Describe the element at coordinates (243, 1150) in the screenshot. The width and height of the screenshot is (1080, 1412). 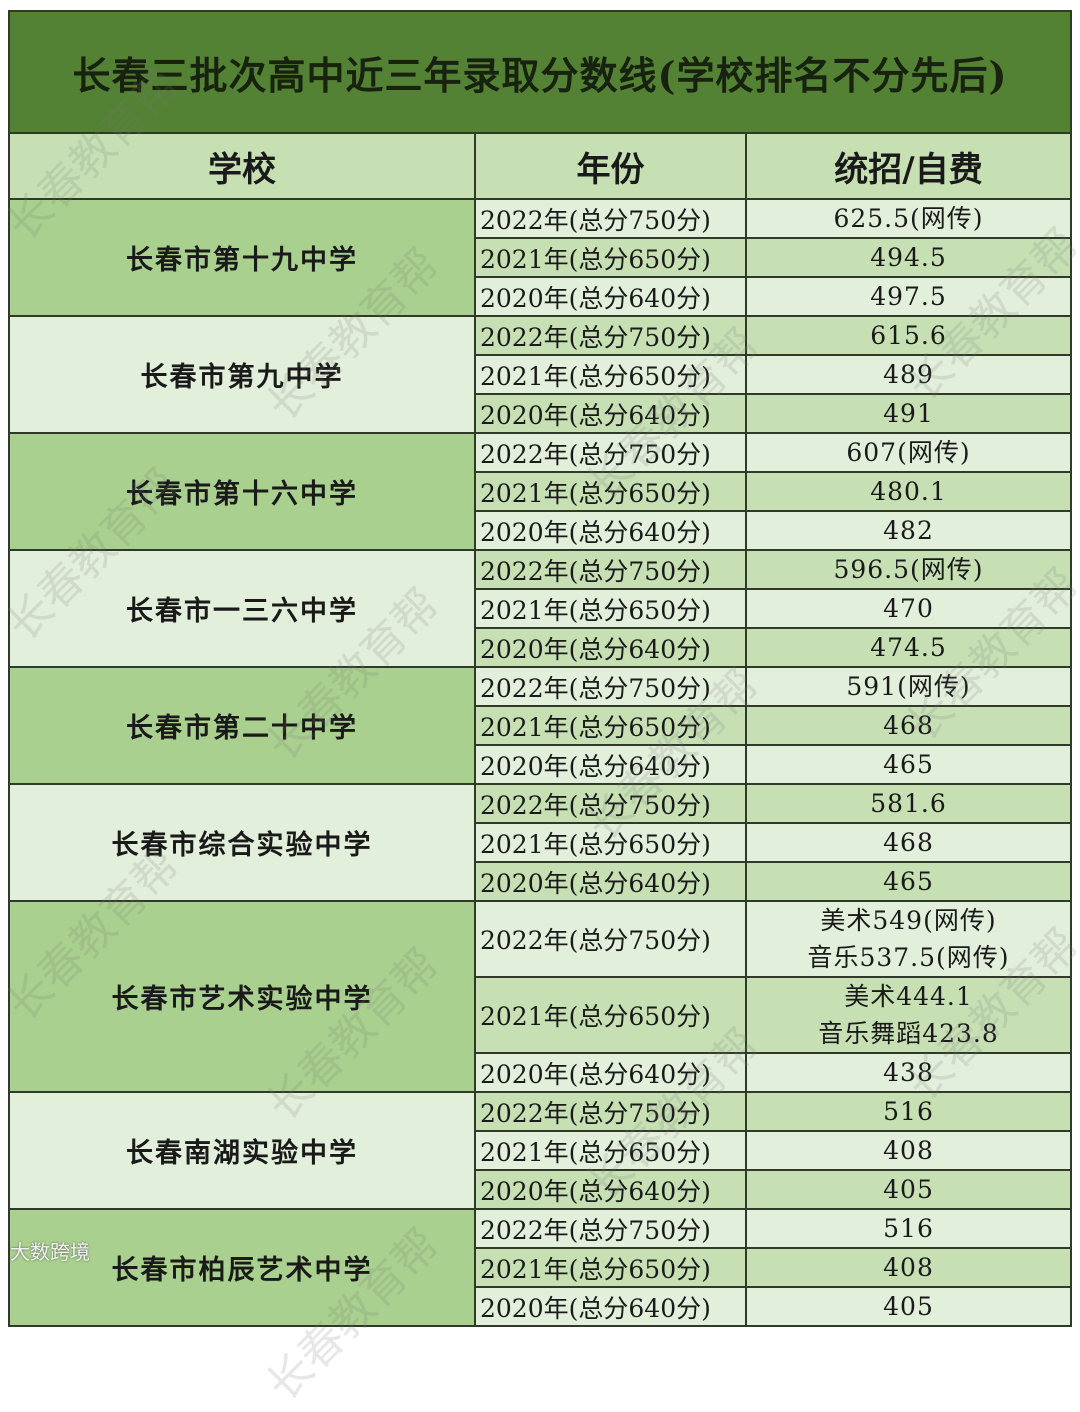
I see `school-name: 长春南湖实验中学` at that location.